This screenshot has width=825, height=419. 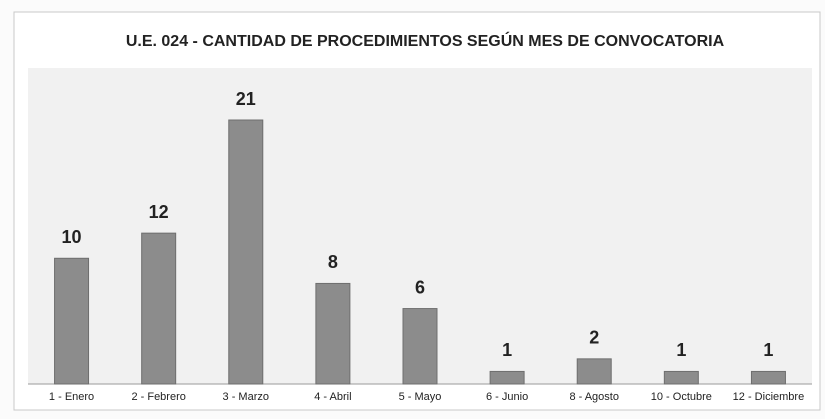 I want to click on data-label: 2, so click(x=594, y=338).